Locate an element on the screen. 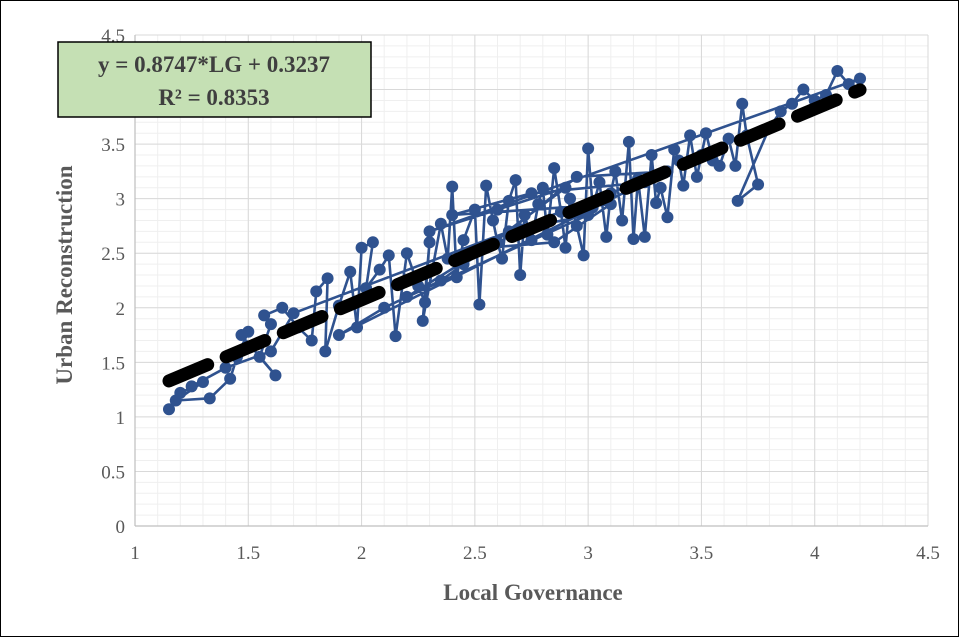 The height and width of the screenshot is (637, 959). y-tick-label: 2.5 is located at coordinates (113, 254).